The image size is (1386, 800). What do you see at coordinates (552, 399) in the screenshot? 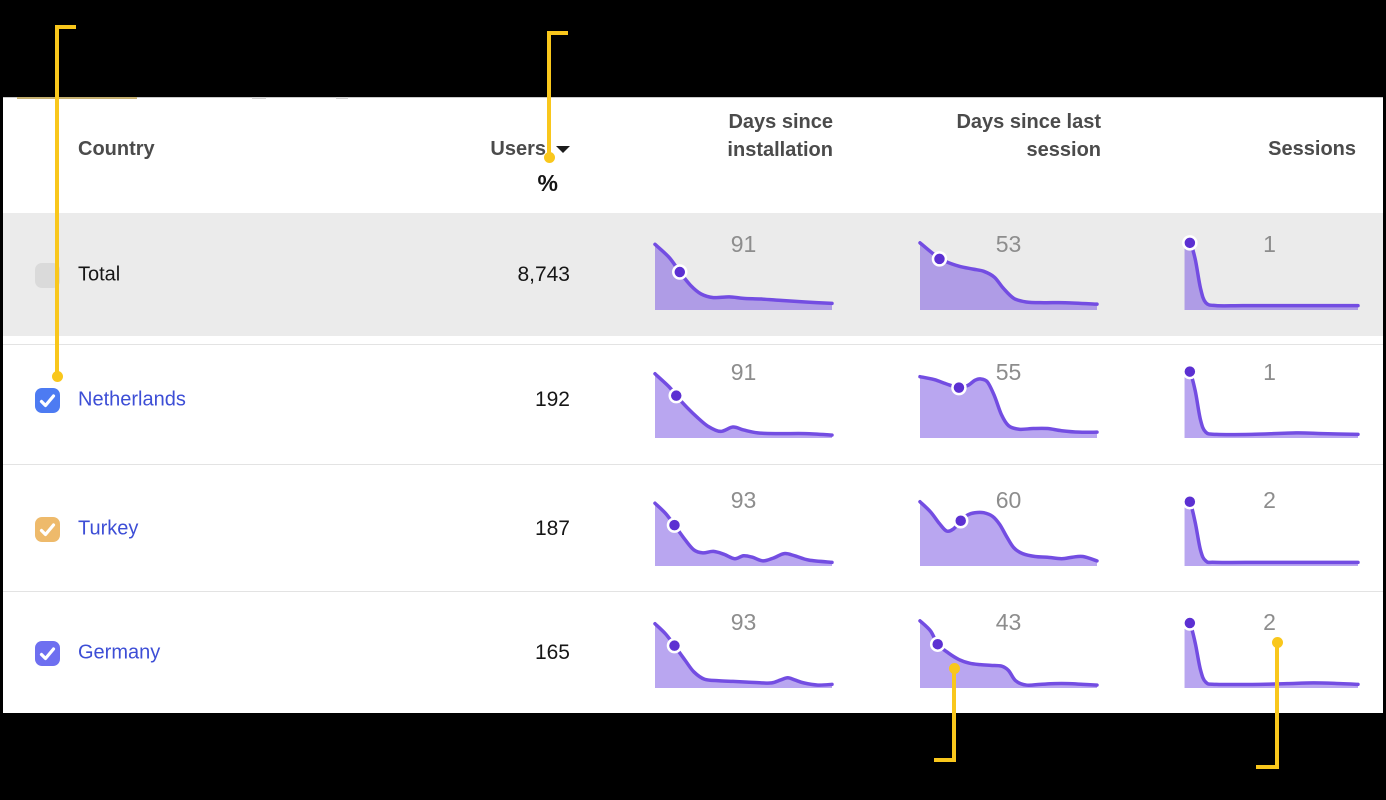
I see `users-cell: 192` at bounding box center [552, 399].